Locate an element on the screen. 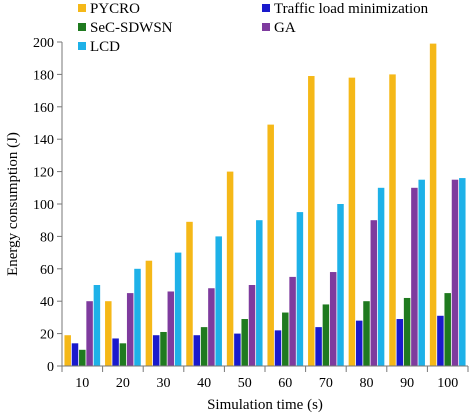 This screenshot has width=474, height=414. legend-item: SeC-SDWSN is located at coordinates (125, 28).